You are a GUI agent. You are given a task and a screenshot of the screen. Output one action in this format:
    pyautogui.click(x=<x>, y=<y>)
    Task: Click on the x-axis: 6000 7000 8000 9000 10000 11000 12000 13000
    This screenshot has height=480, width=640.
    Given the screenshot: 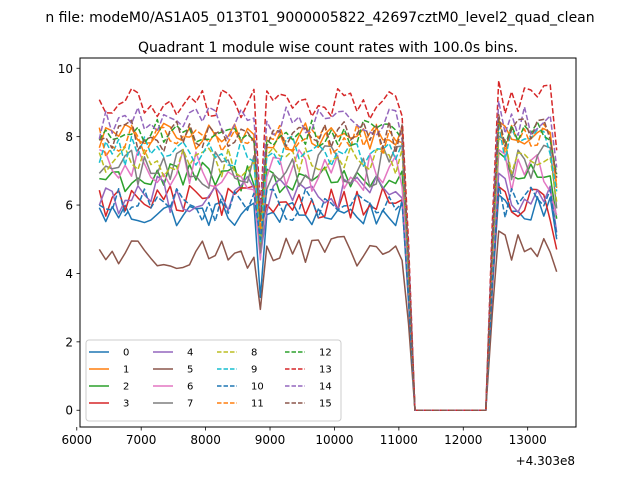 What is the action you would take?
    pyautogui.click(x=304, y=437)
    